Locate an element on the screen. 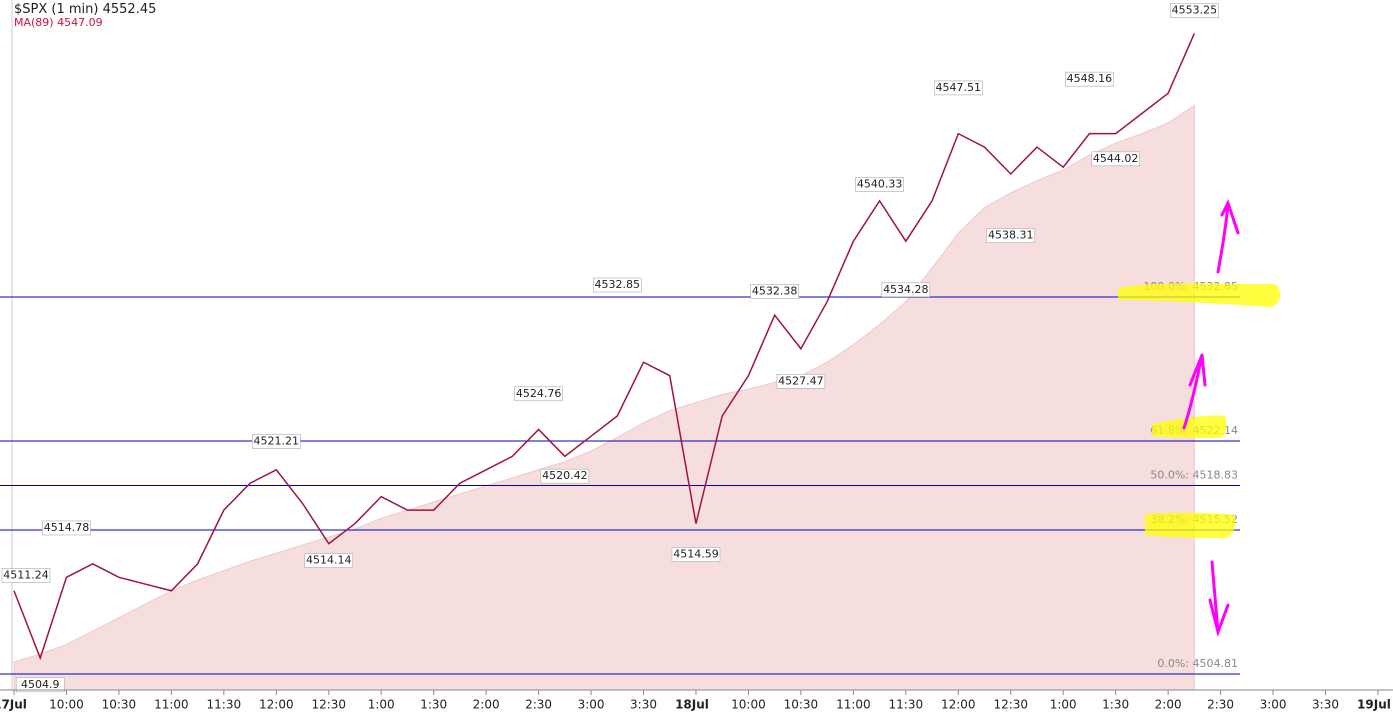 The height and width of the screenshot is (717, 1393). x-tick-label: 19Jul is located at coordinates (1374, 705).